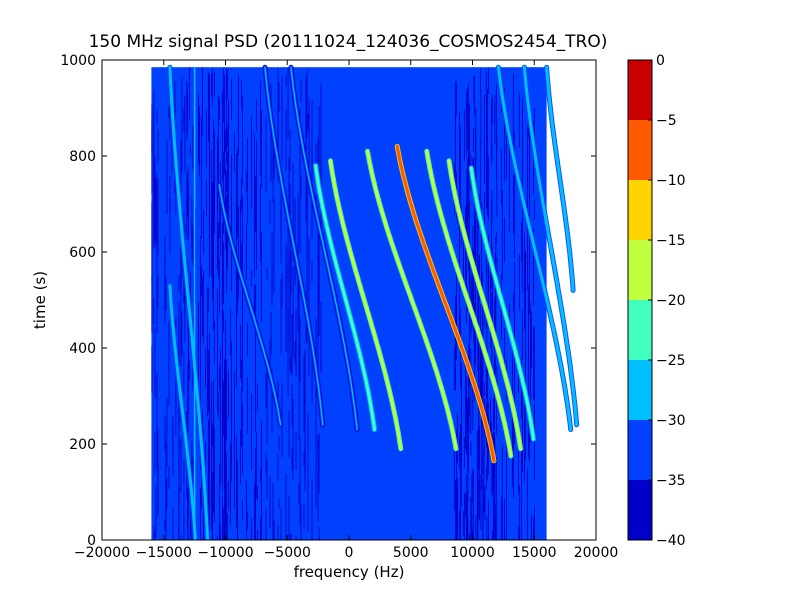 The image size is (800, 600). What do you see at coordinates (349, 553) in the screenshot?
I see `x-tick-label: 0` at bounding box center [349, 553].